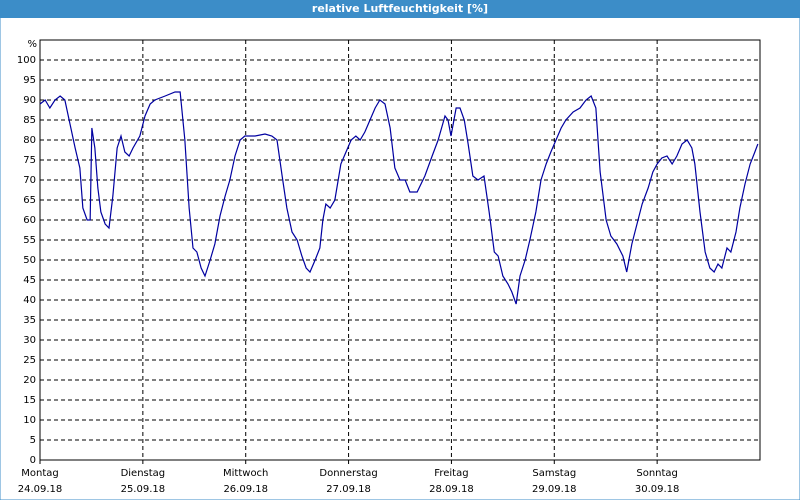  I want to click on chart-title: relative Luftfeuchtigkeit [%], so click(400, 8).